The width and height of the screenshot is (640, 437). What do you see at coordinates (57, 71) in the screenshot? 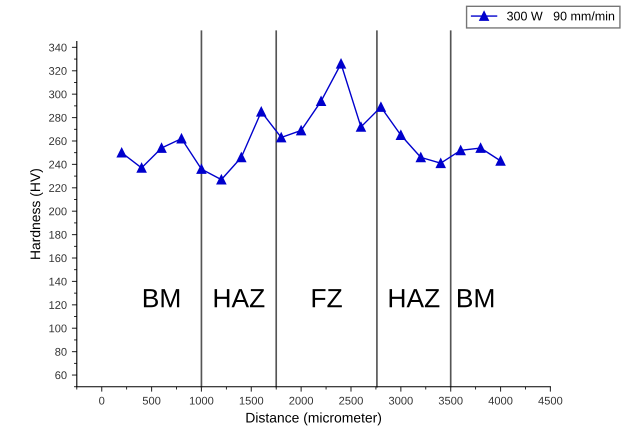
I see `y-tick-label: 320` at bounding box center [57, 71].